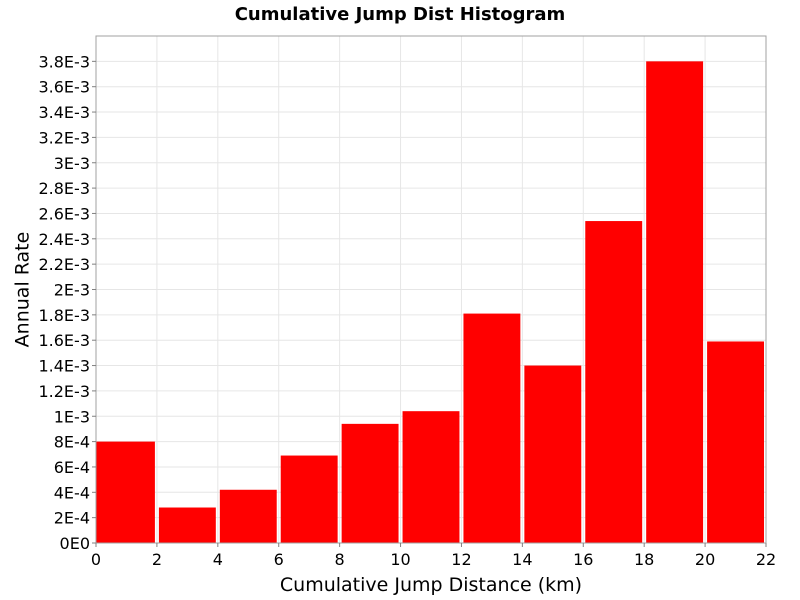 This screenshot has height=600, width=800. What do you see at coordinates (279, 559) in the screenshot?
I see `x-tick-label: 6` at bounding box center [279, 559].